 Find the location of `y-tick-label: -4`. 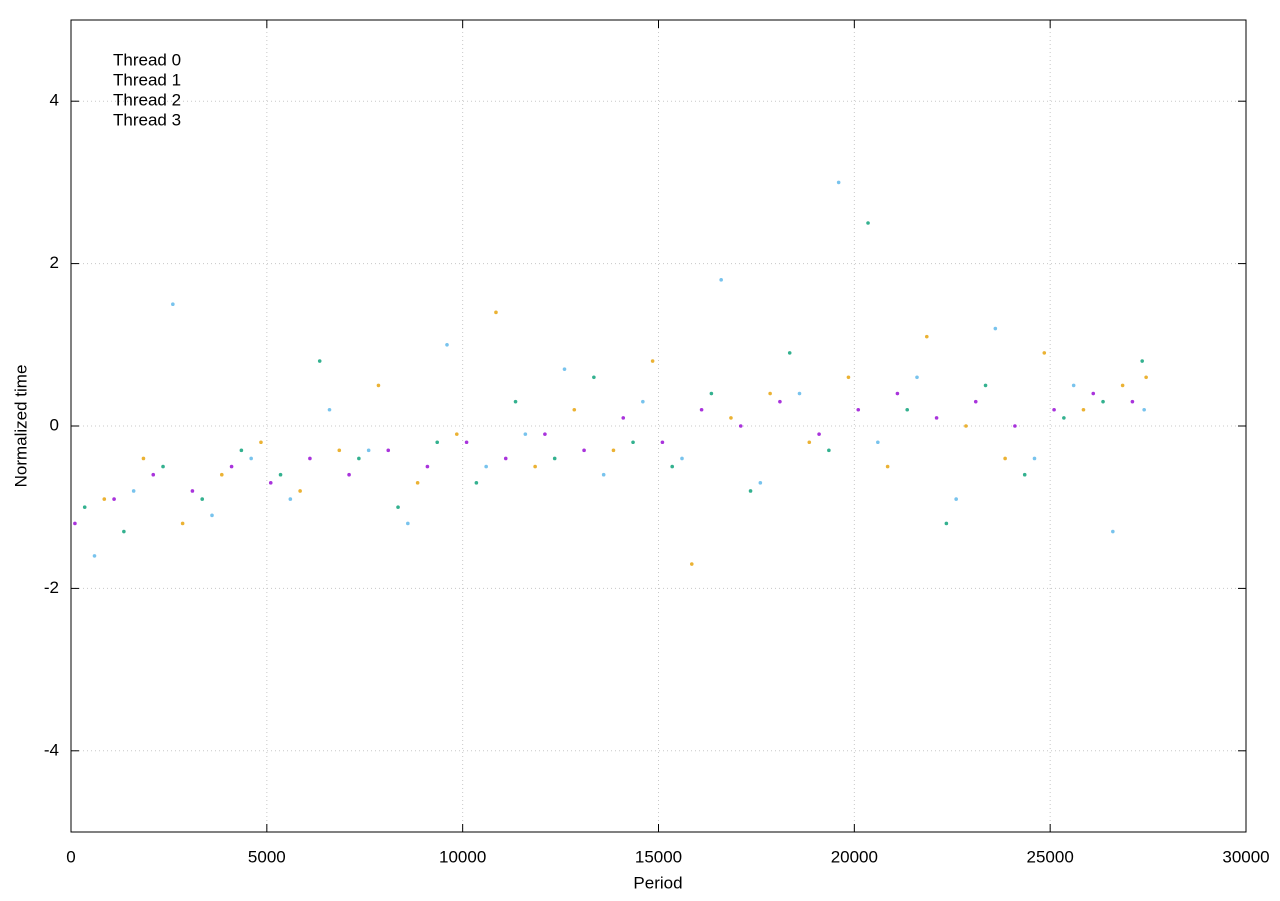

y-tick-label: -4 is located at coordinates (51, 749).